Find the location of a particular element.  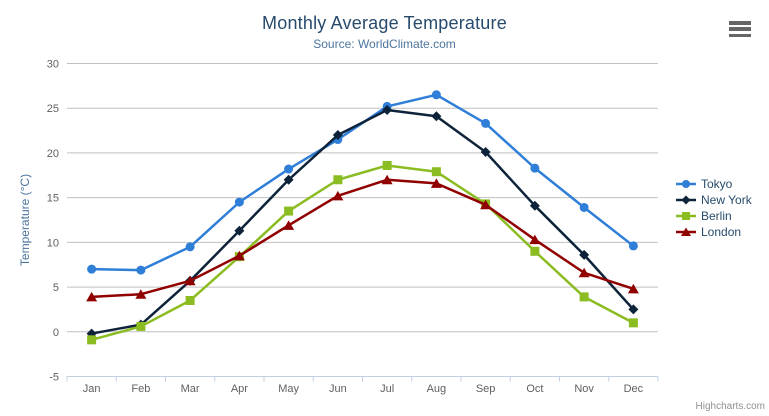

data-point-london-Apr is located at coordinates (239, 255).